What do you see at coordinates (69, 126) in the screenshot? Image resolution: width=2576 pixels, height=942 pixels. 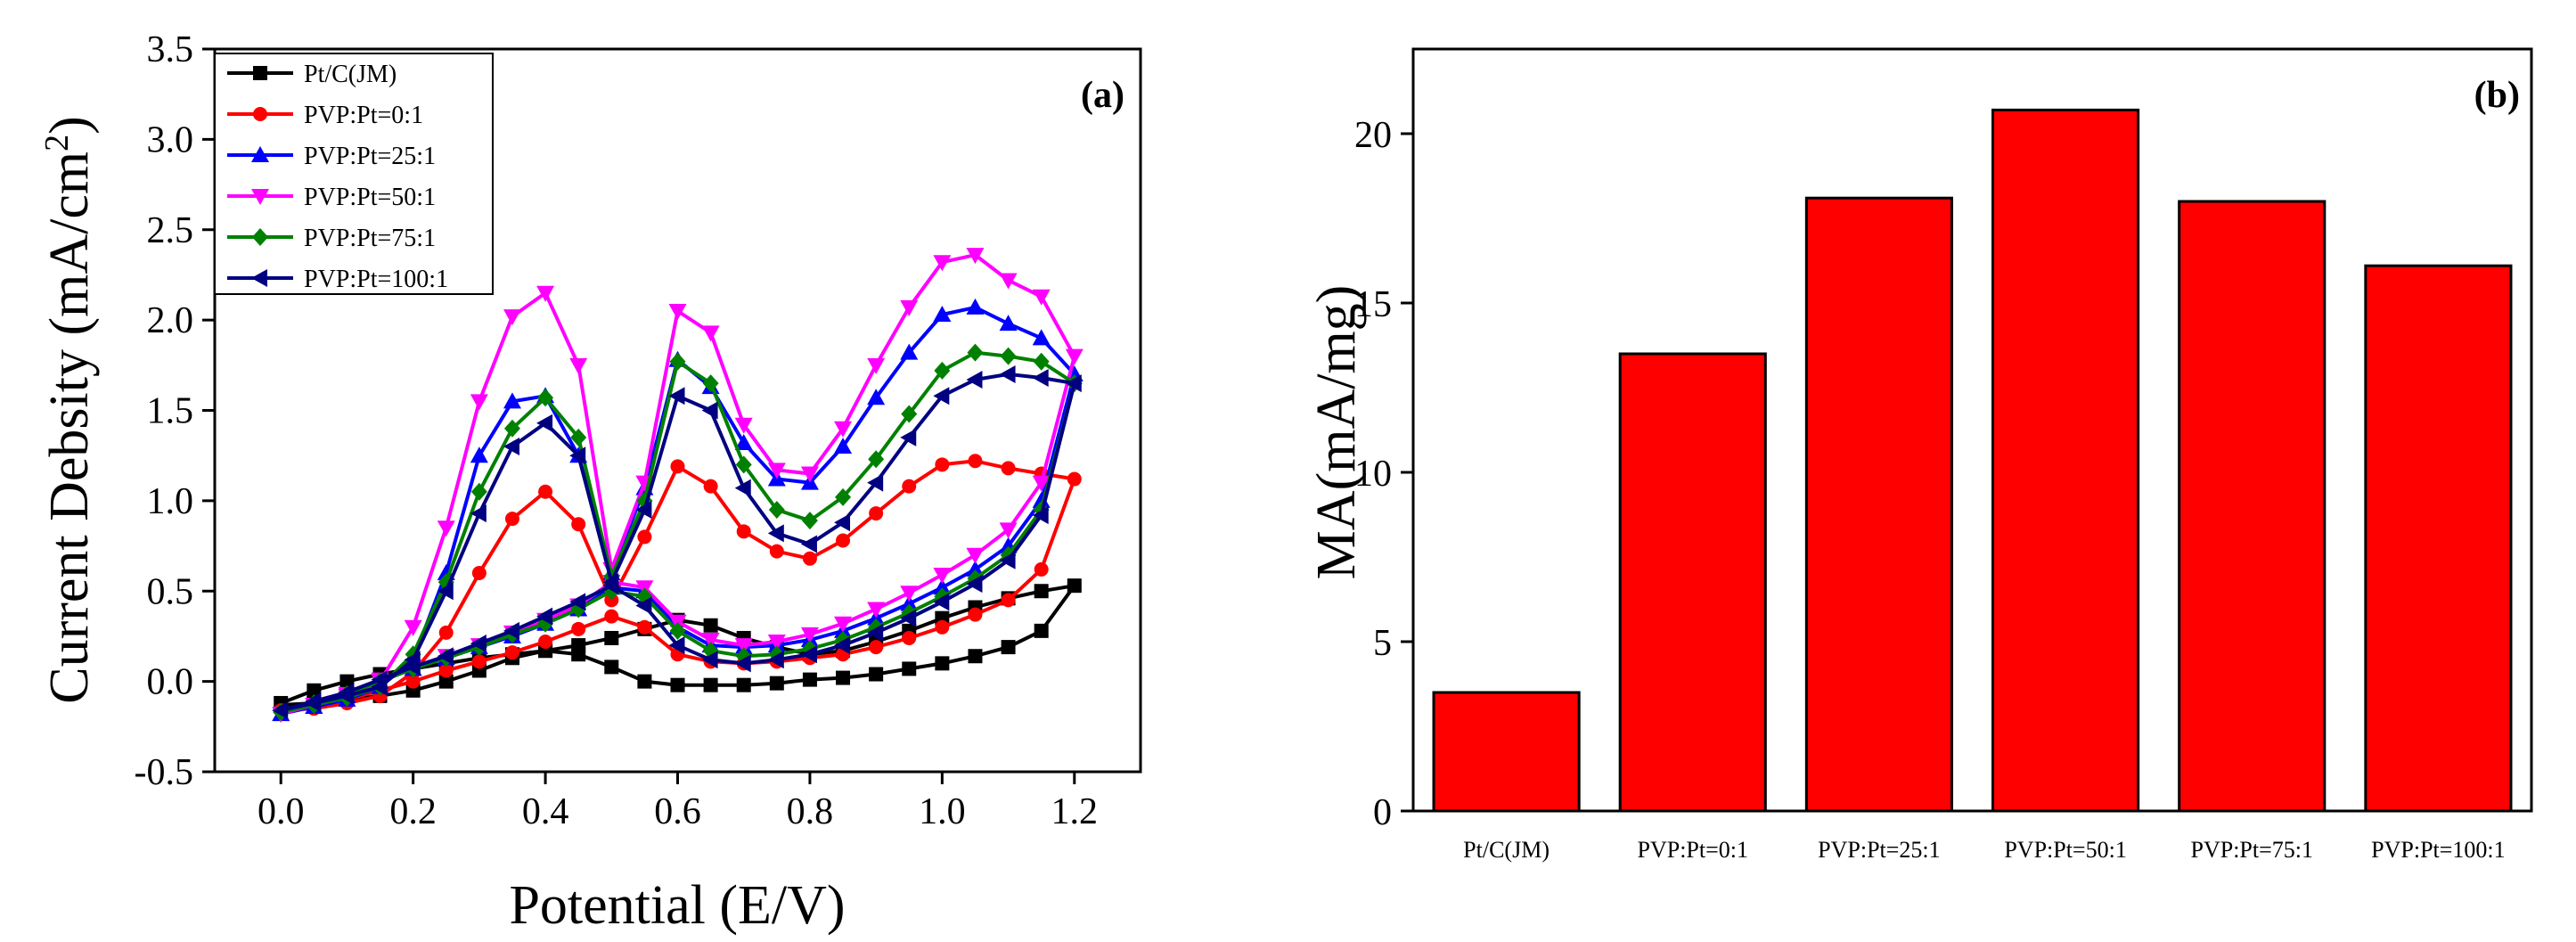 I see `panel-a-y-axis-title-tail: )` at bounding box center [69, 126].